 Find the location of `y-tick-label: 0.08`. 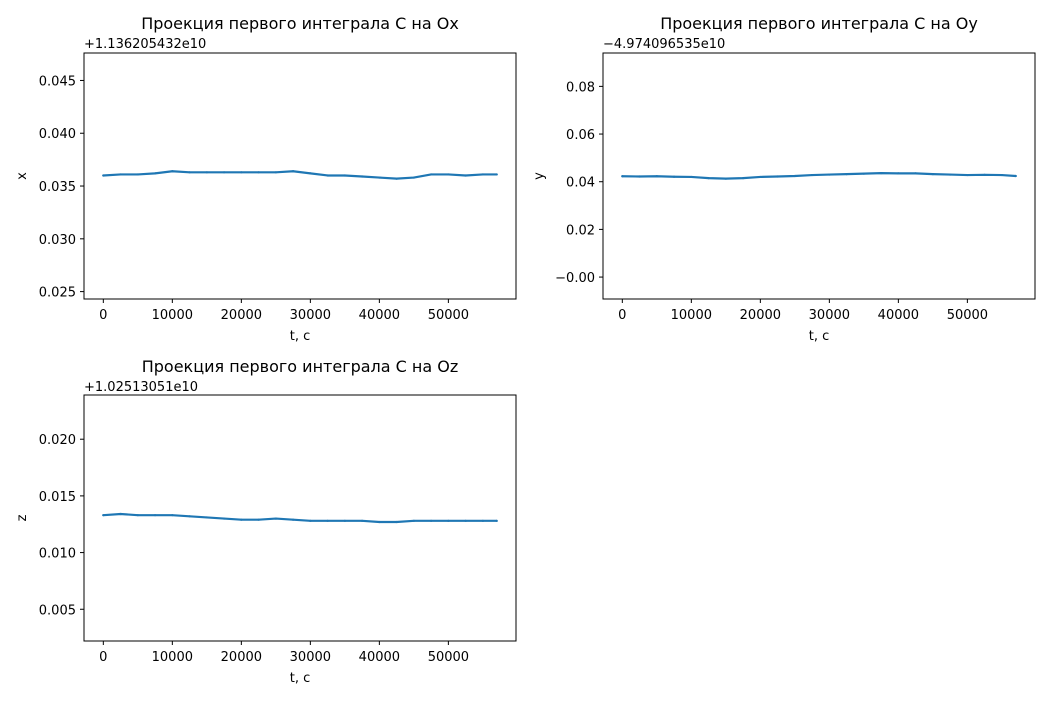

y-tick-label: 0.08 is located at coordinates (580, 87).